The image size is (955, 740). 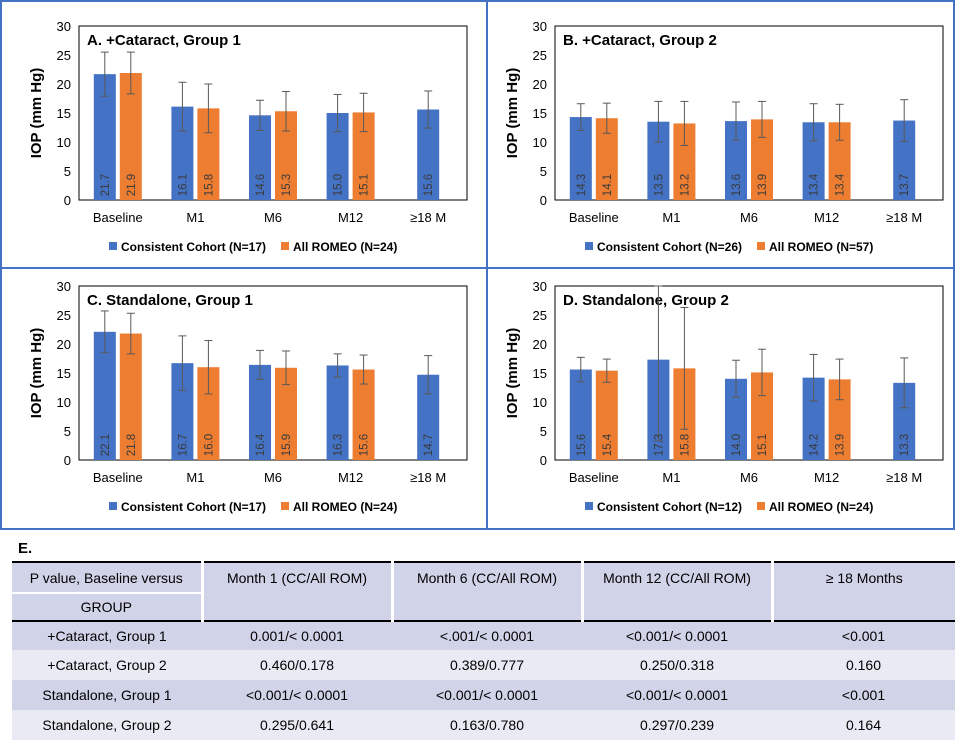 I want to click on cell-month12: 0.297/0.239, so click(x=677, y=725).